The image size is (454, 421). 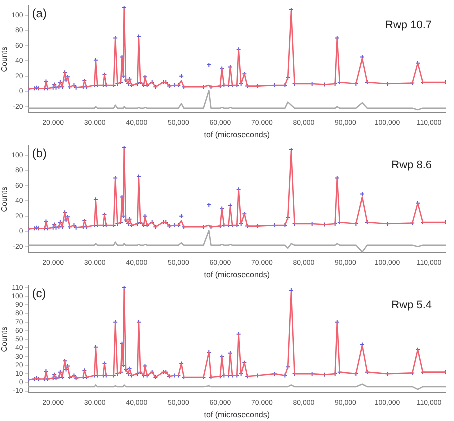 I want to click on annotation: (c), so click(x=39, y=293).